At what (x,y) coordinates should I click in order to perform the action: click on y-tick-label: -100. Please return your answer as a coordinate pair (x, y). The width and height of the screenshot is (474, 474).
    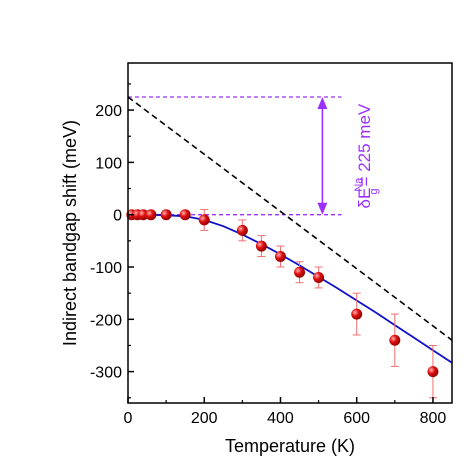
    Looking at the image, I should click on (106, 268).